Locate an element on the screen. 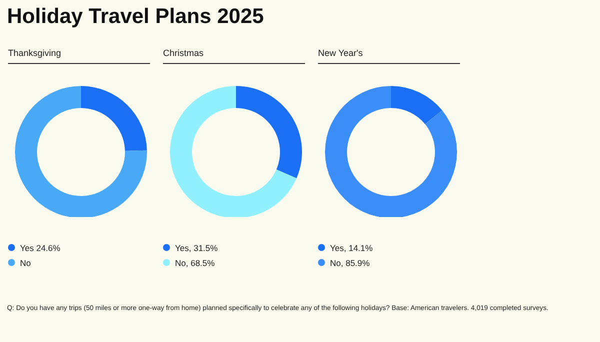 The height and width of the screenshot is (342, 600). chart-title: New Year's is located at coordinates (389, 56).